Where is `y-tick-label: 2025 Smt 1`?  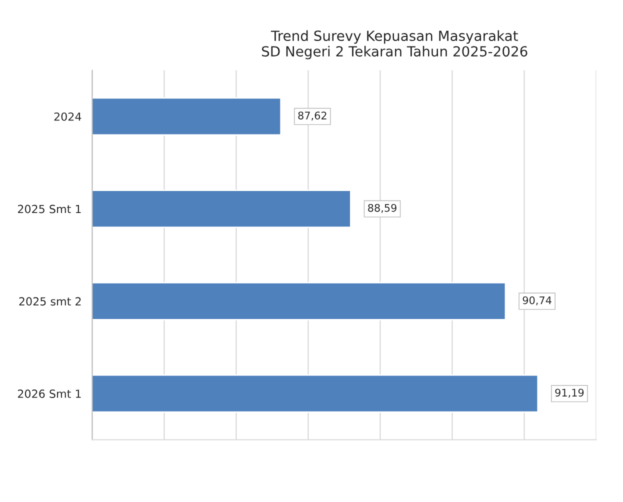 y-tick-label: 2025 Smt 1 is located at coordinates (49, 209).